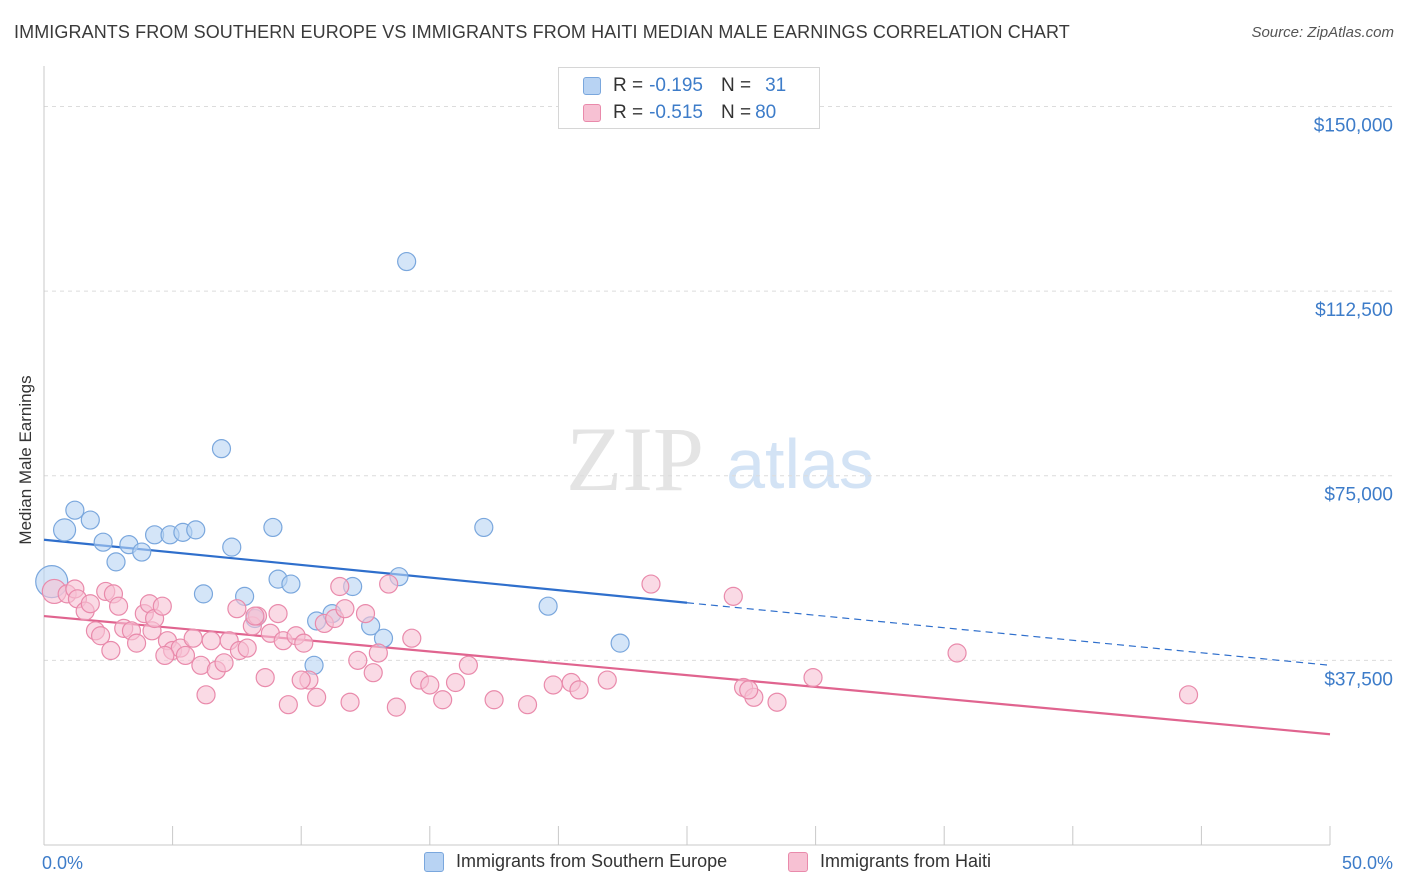 The height and width of the screenshot is (892, 1406). I want to click on watermark-zip: ZIP, so click(635, 459).